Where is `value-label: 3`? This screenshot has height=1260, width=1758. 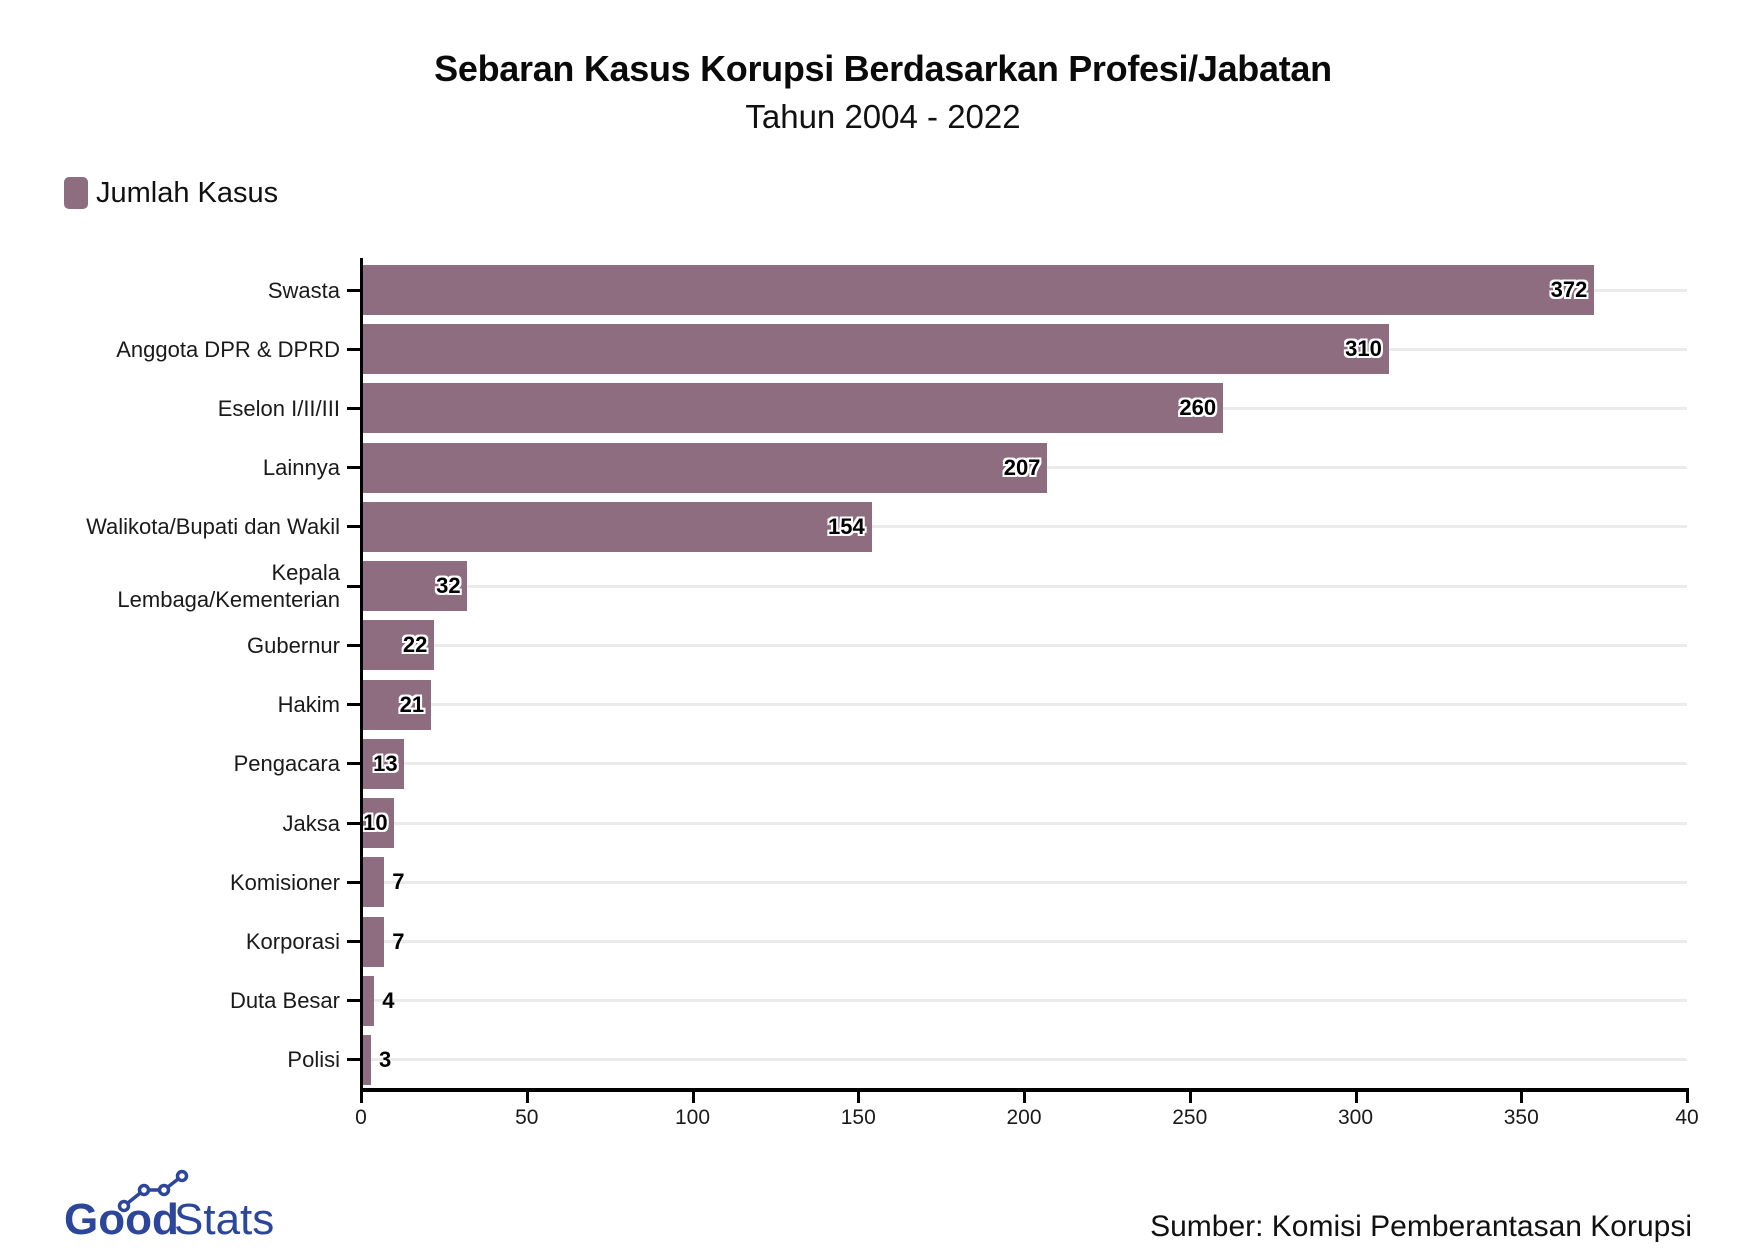 value-label: 3 is located at coordinates (385, 1059).